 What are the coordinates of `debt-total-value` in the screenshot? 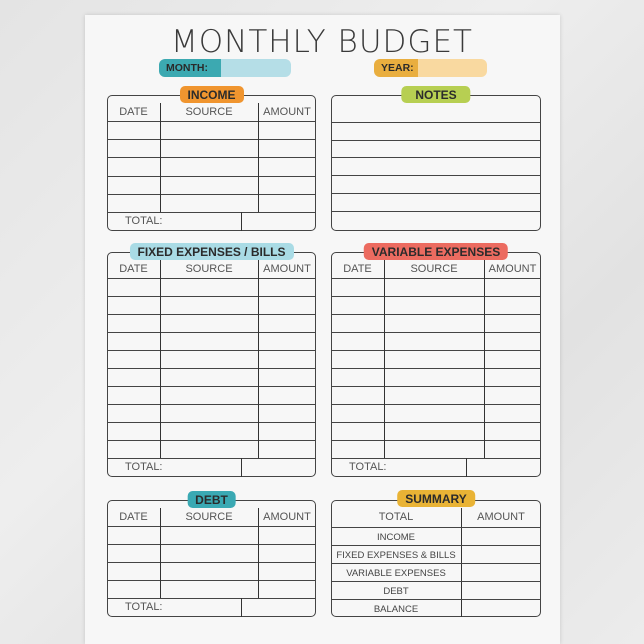 It's located at (278, 607).